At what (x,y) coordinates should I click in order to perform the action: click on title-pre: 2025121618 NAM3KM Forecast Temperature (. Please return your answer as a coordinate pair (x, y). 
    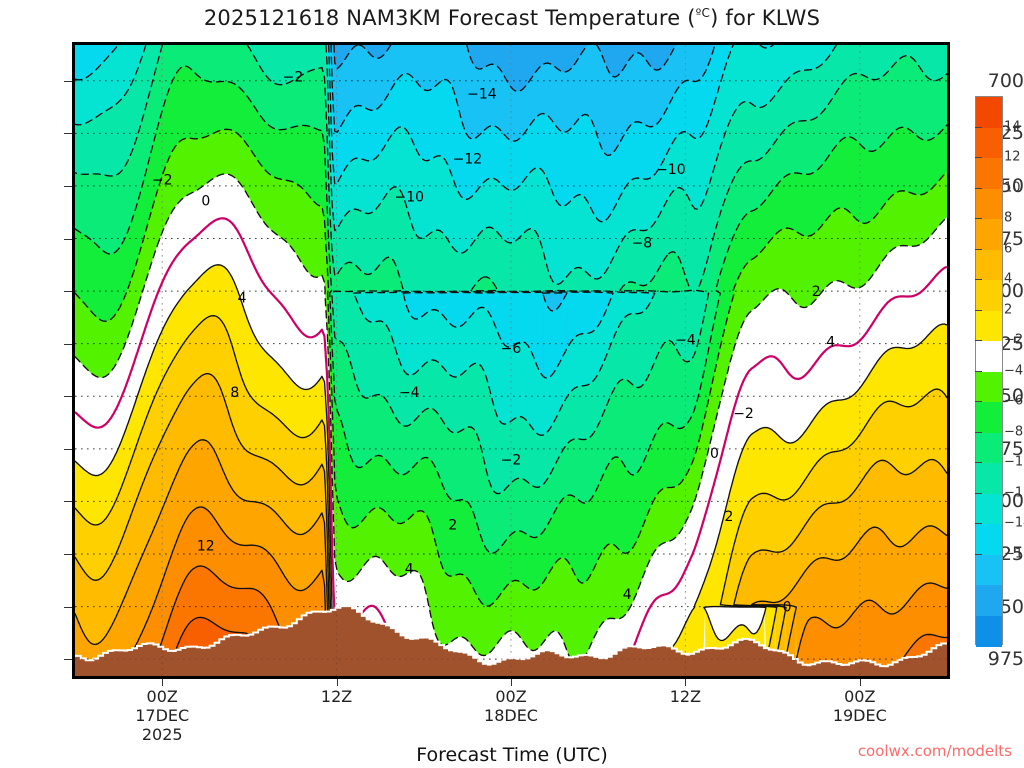
    Looking at the image, I should click on (449, 18).